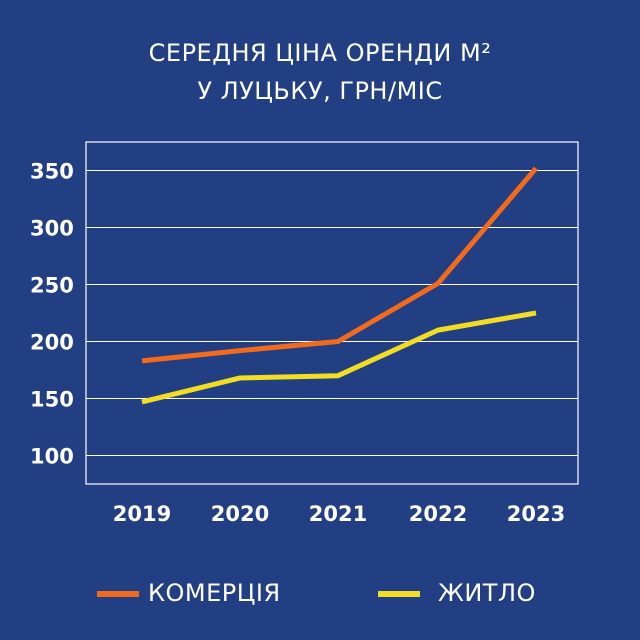  What do you see at coordinates (52, 286) in the screenshot?
I see `y-tick-label: 250` at bounding box center [52, 286].